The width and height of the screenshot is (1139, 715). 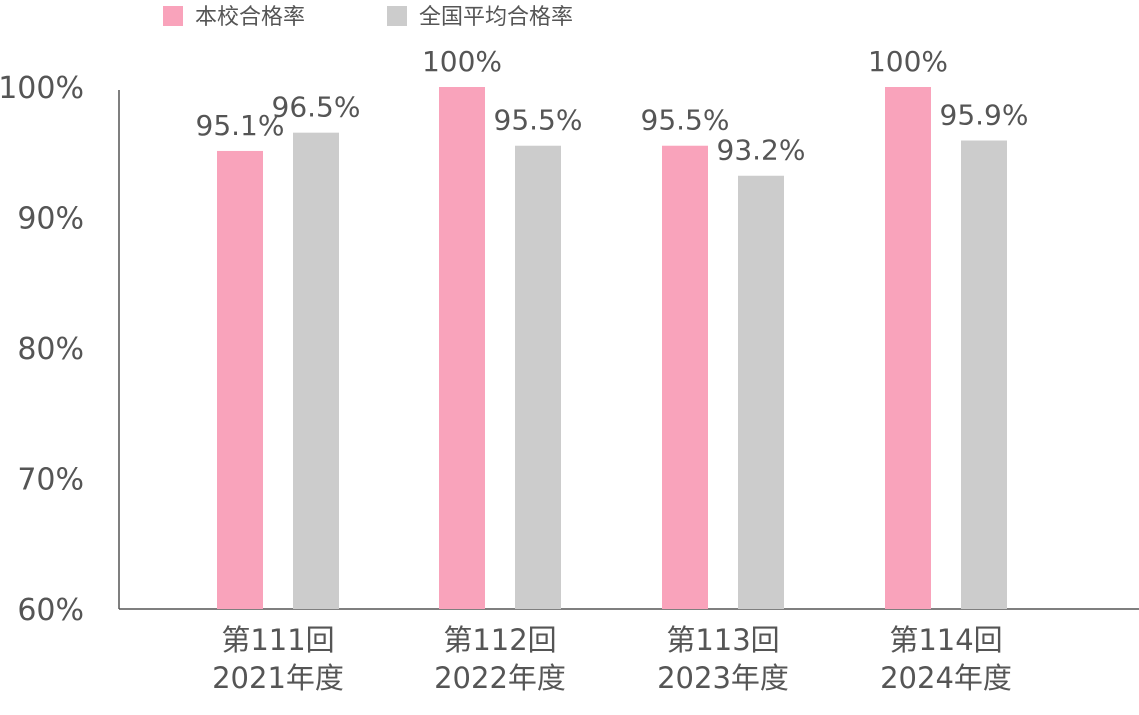 I want to click on bar-value-label: 93.2%, so click(x=761, y=150).